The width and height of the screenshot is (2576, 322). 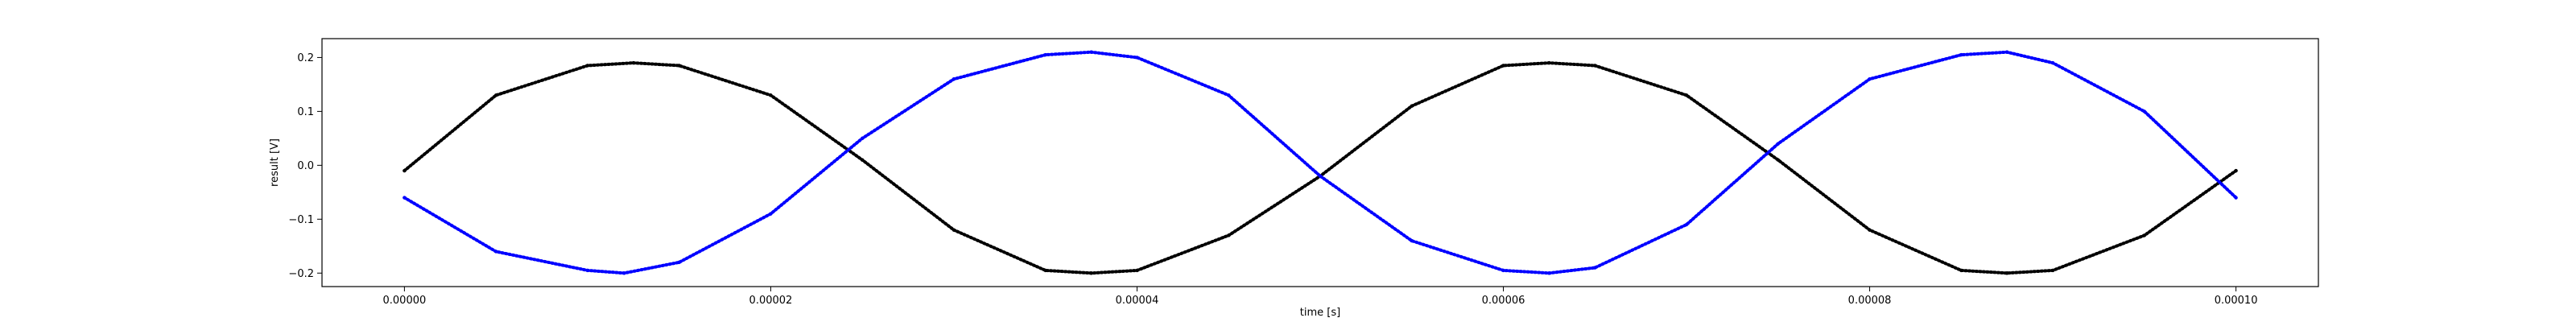 What do you see at coordinates (305, 58) in the screenshot?
I see `y-tick-label: 0.2` at bounding box center [305, 58].